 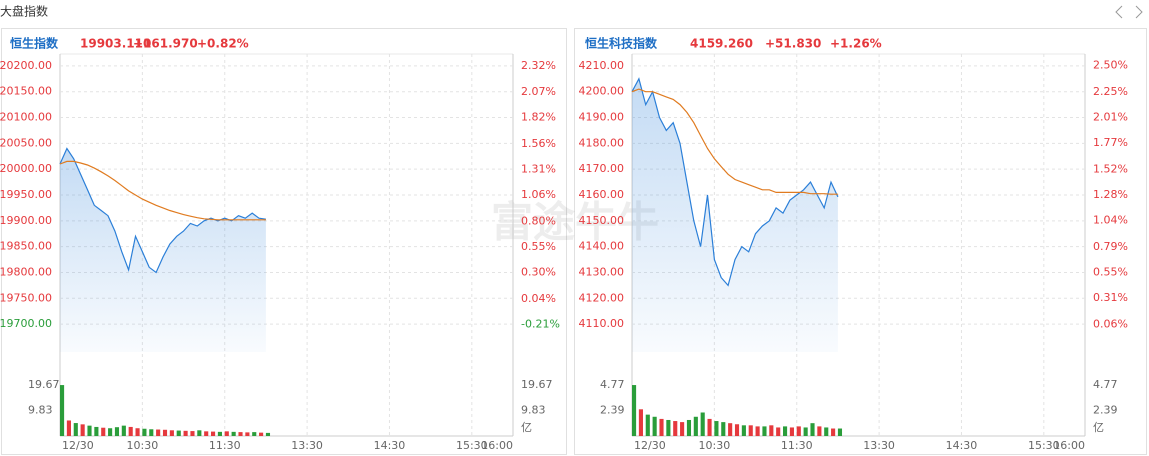 What do you see at coordinates (26, 65) in the screenshot?
I see `y-tick-label: 20200.00` at bounding box center [26, 65].